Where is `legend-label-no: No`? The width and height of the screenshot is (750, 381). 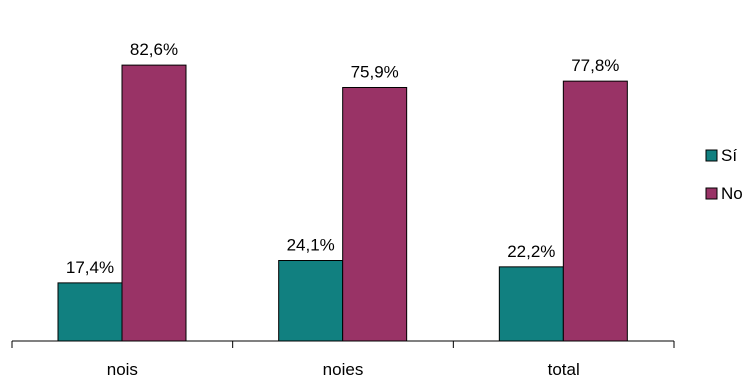
legend-label-no: No is located at coordinates (732, 193).